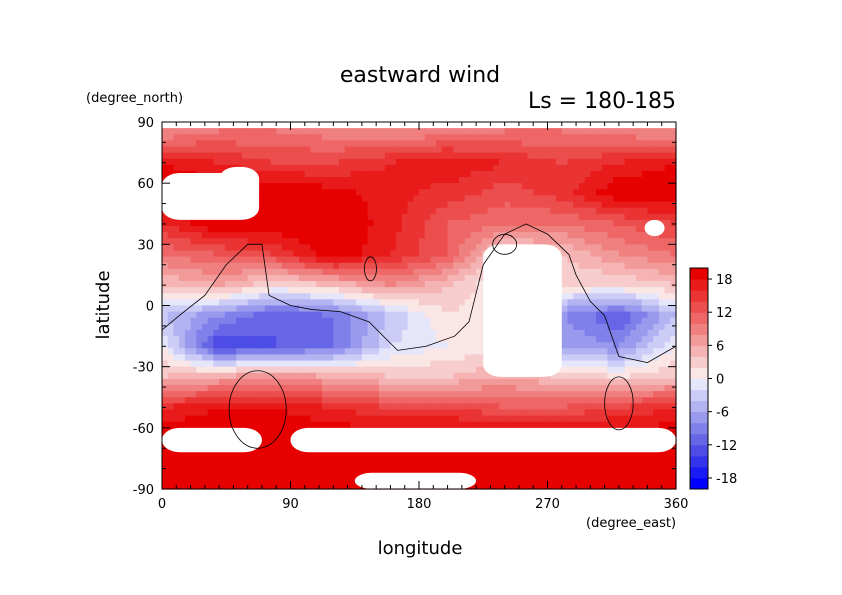 Image resolution: width=842 pixels, height=595 pixels. What do you see at coordinates (602, 101) in the screenshot?
I see `chart-subtitle: Ls = 180-185` at bounding box center [602, 101].